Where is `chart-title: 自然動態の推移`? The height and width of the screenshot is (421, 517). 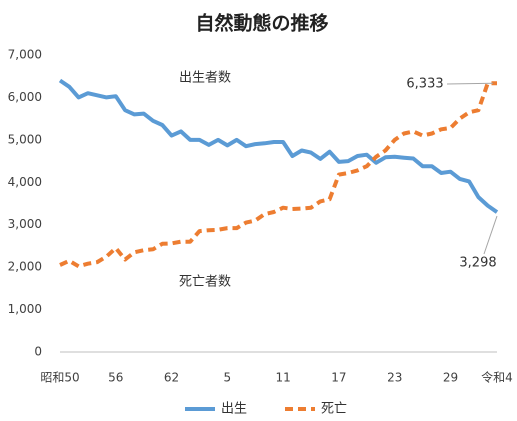 chart-title: 自然動態の推移 is located at coordinates (261, 23).